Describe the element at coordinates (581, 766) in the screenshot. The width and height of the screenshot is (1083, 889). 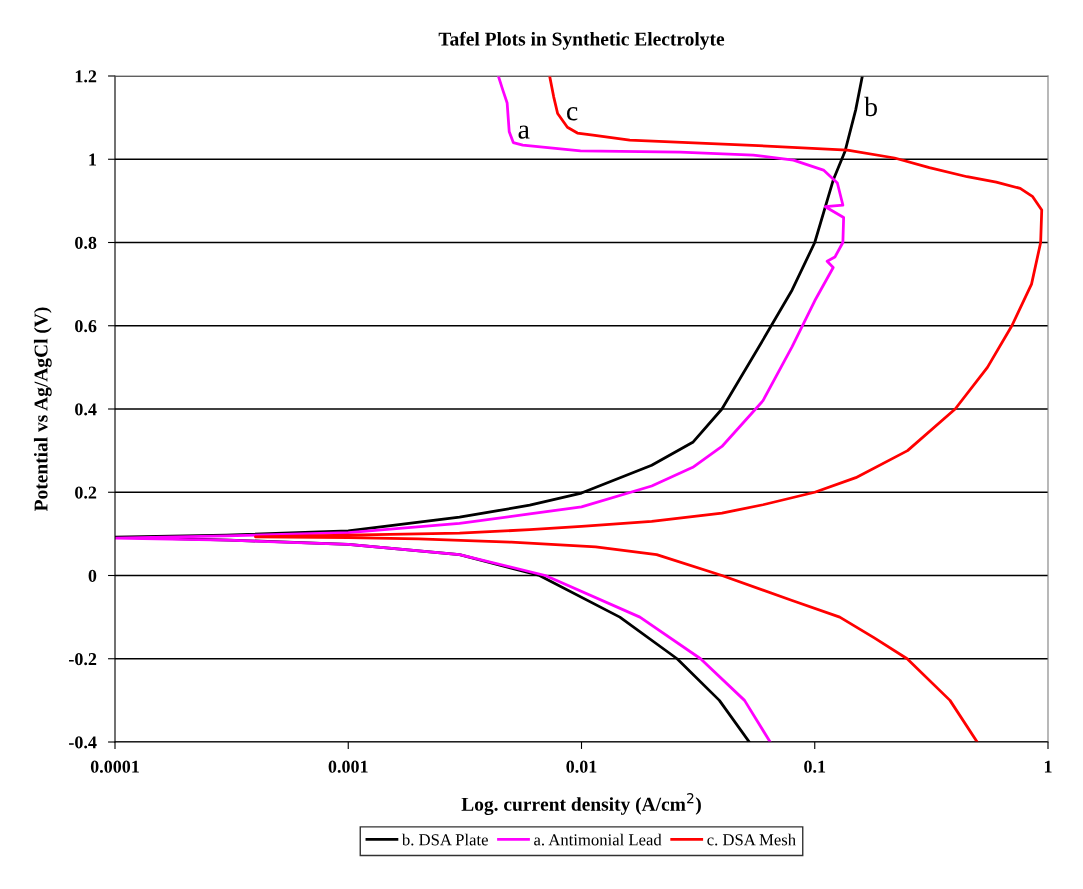
I see `x-tick-label: 0.01` at that location.